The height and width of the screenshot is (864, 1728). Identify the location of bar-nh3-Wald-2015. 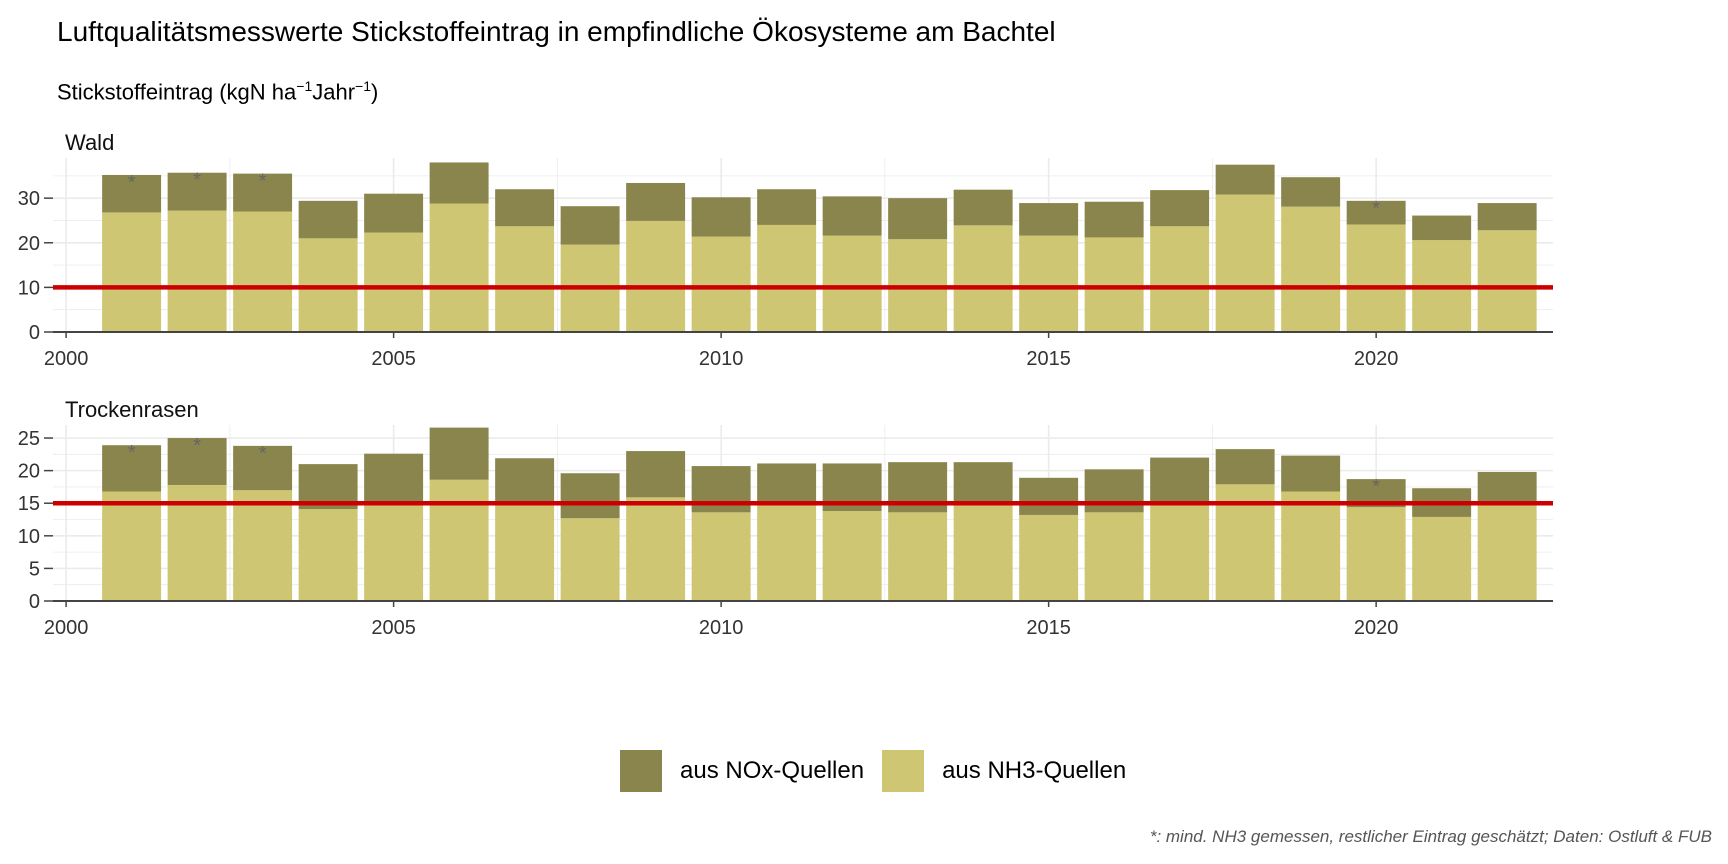
(1049, 283).